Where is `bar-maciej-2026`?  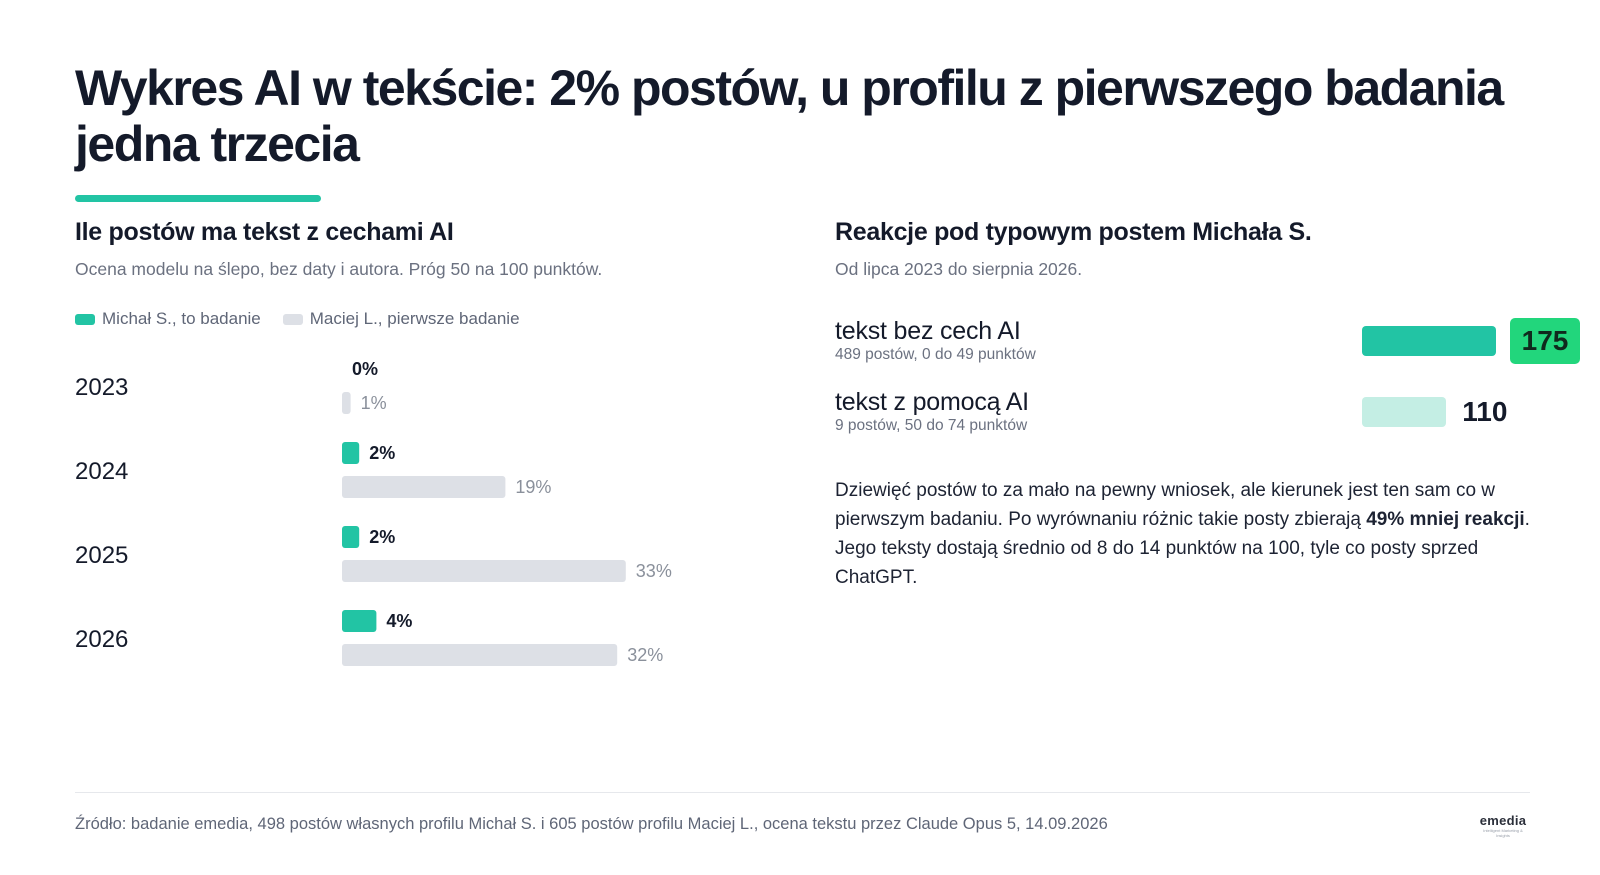
bar-maciej-2026 is located at coordinates (480, 655).